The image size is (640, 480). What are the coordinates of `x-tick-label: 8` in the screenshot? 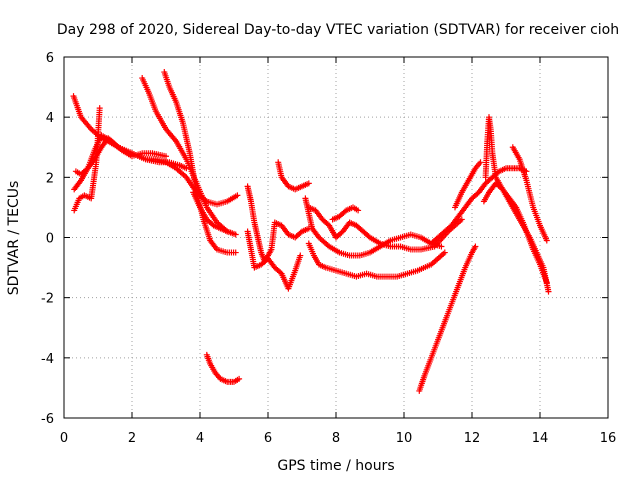 It's located at (336, 438).